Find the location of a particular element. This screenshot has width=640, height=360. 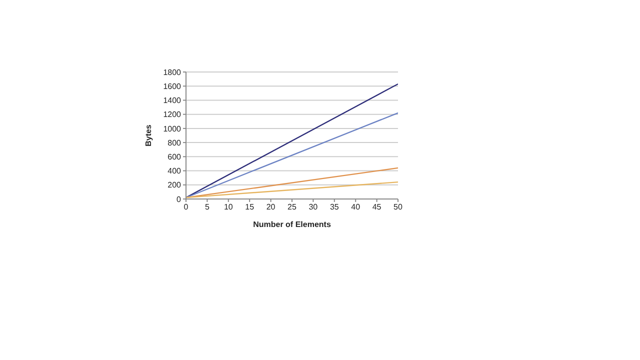

x-tick-label: 30 is located at coordinates (313, 207).